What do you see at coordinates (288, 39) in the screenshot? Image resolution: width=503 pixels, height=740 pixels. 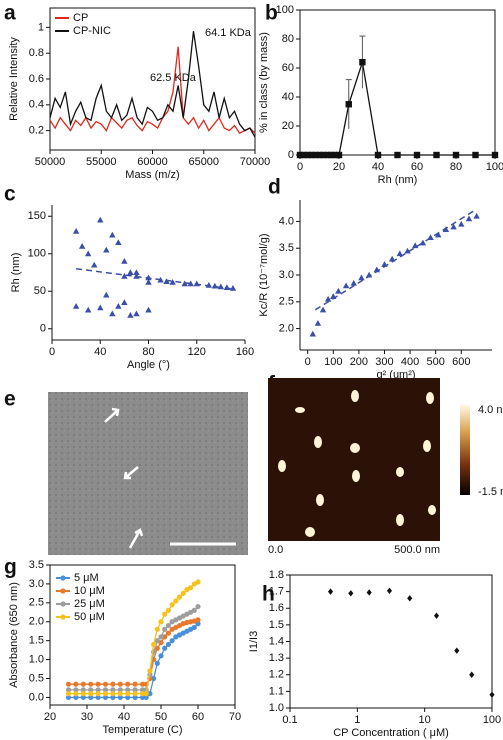 I see `y-tick-label: 80` at bounding box center [288, 39].